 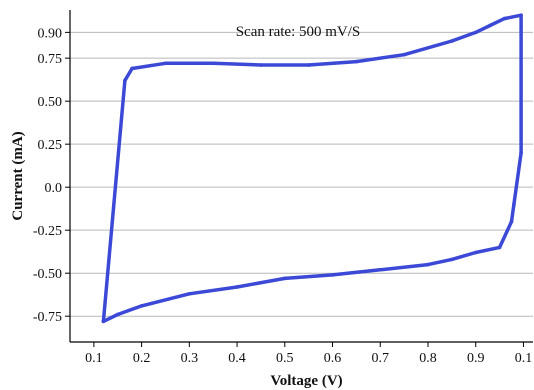 I want to click on y-tick-label: 0.75, so click(x=50, y=59).